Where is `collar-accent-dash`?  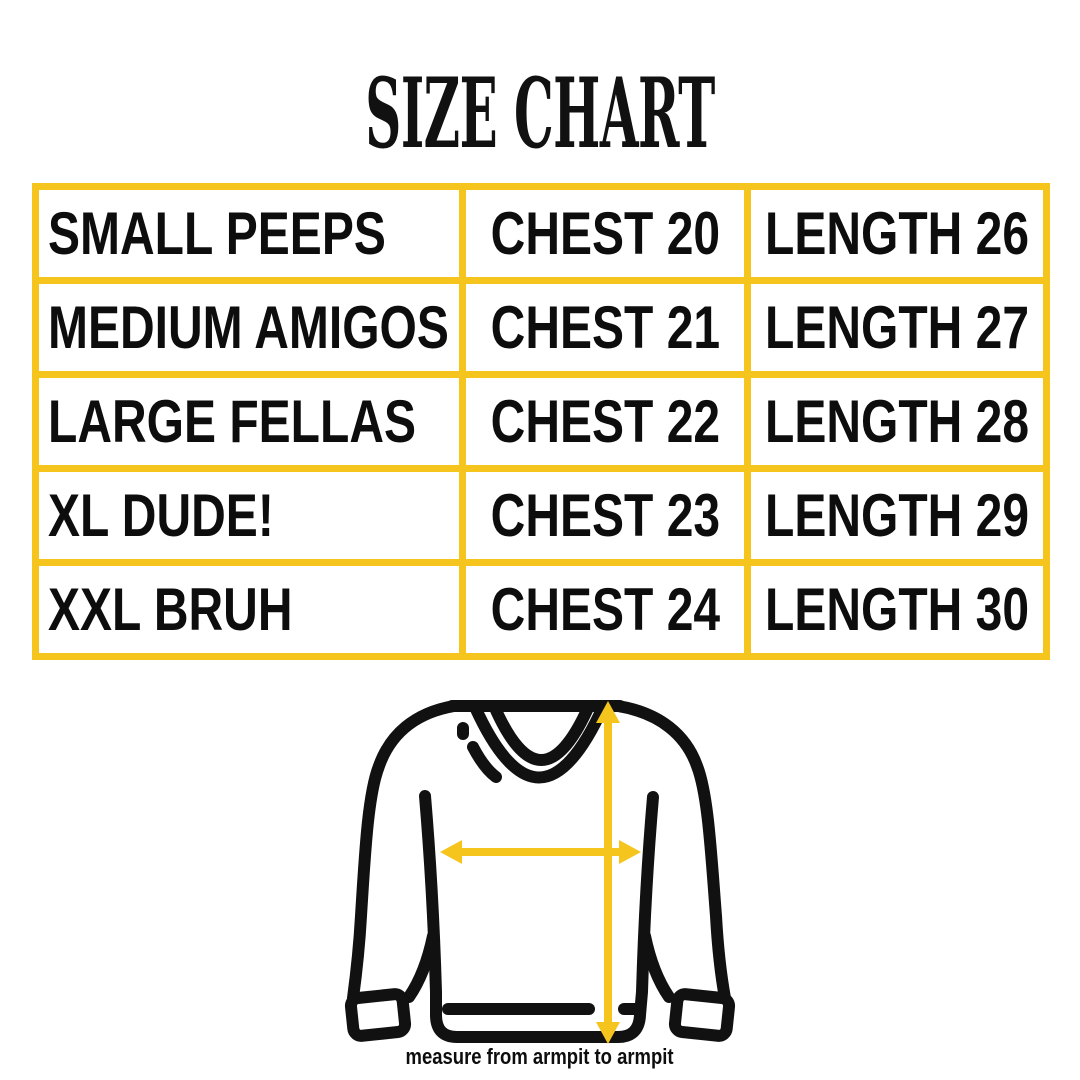 collar-accent-dash is located at coordinates (484, 762).